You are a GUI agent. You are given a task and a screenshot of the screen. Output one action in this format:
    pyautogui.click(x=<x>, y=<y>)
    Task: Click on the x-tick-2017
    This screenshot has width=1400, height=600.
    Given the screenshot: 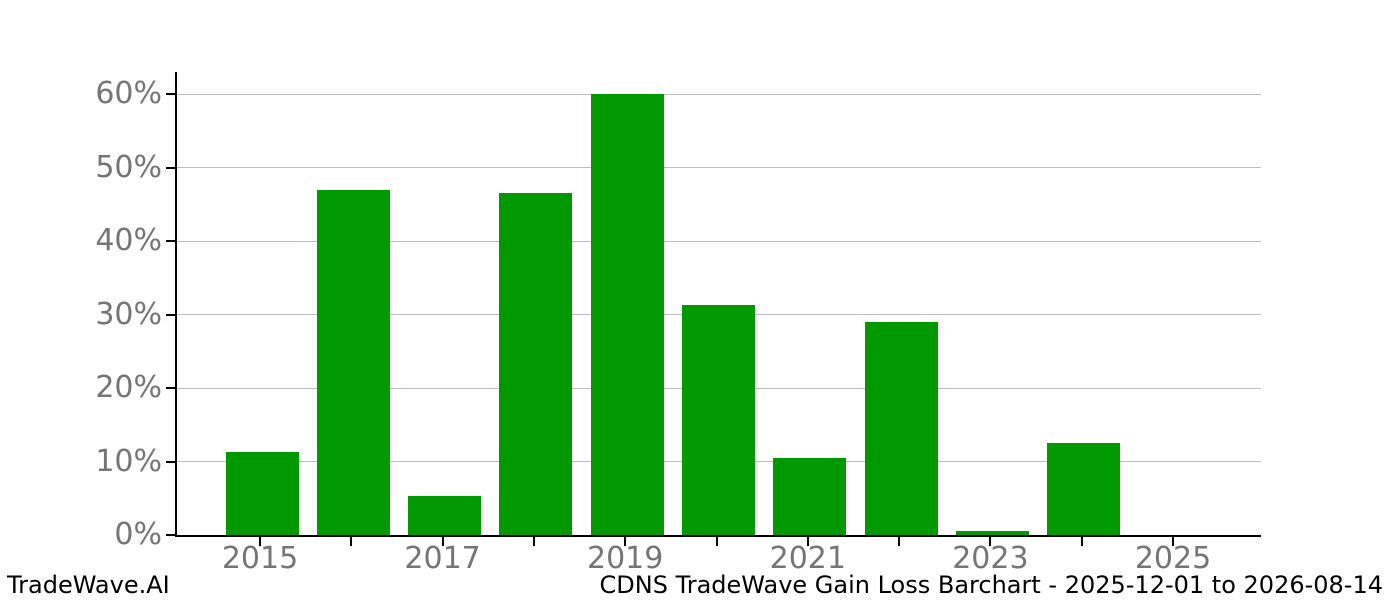 What is the action you would take?
    pyautogui.click(x=442, y=541)
    